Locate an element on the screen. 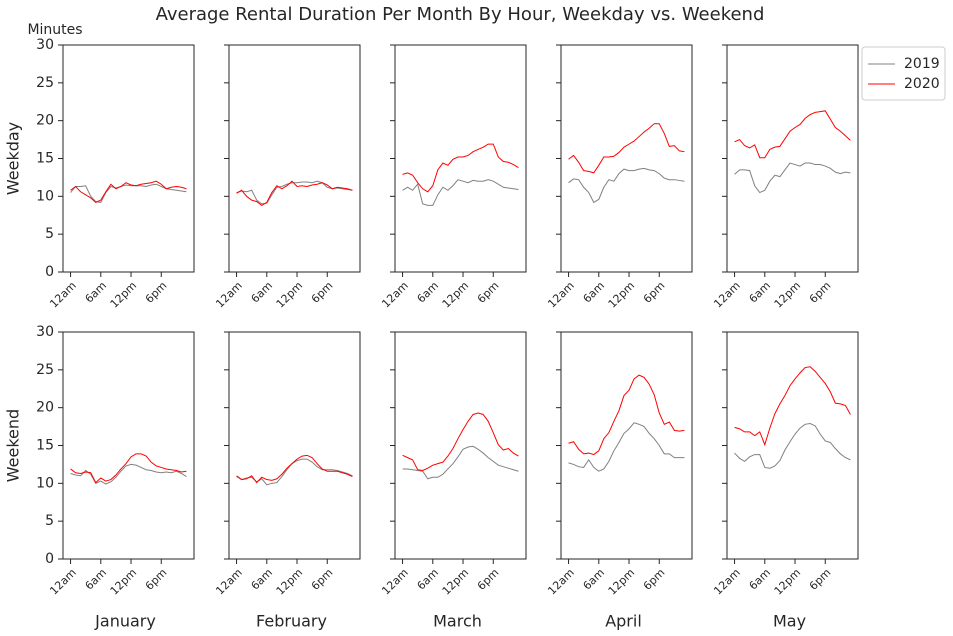 The image size is (953, 636). column-label: April is located at coordinates (623, 621).